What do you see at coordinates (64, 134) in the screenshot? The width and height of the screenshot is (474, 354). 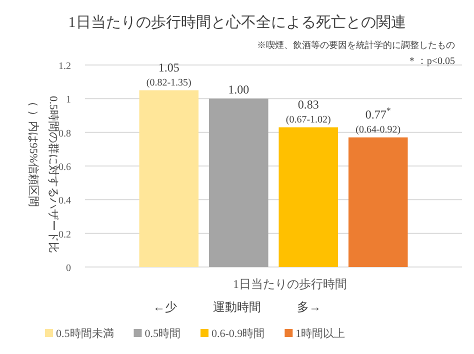 I see `y-tick-label: 0.8` at bounding box center [64, 134].